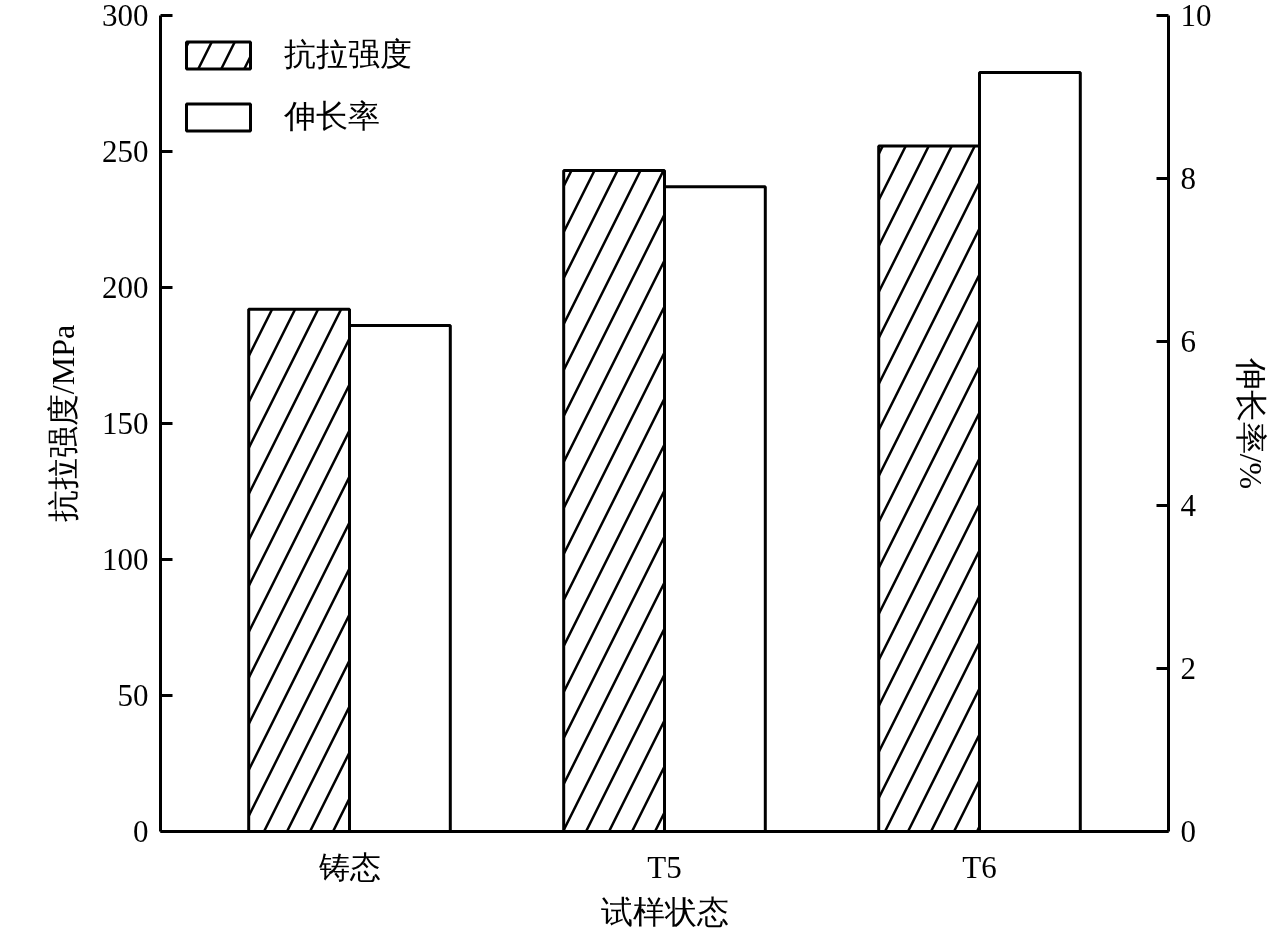  Describe the element at coordinates (125, 151) in the screenshot. I see `y-tick-label: 250` at that location.